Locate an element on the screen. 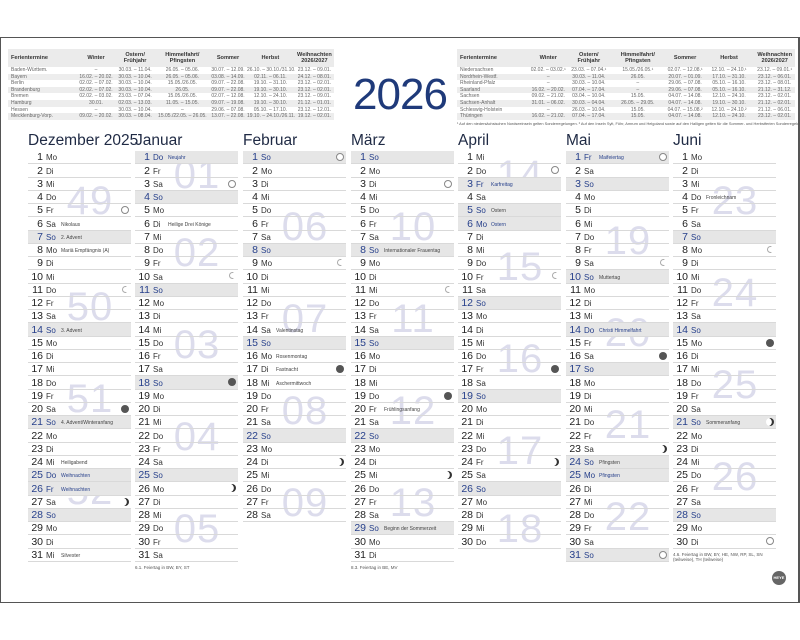 The image size is (800, 640). day-row: 23 Do is located at coordinates (509, 449).